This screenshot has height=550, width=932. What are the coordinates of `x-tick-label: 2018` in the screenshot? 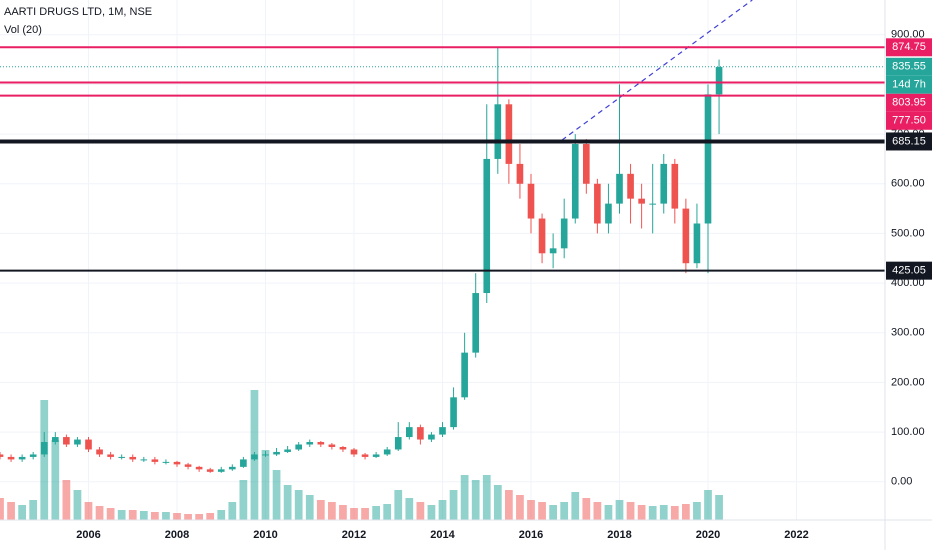 It's located at (619, 535).